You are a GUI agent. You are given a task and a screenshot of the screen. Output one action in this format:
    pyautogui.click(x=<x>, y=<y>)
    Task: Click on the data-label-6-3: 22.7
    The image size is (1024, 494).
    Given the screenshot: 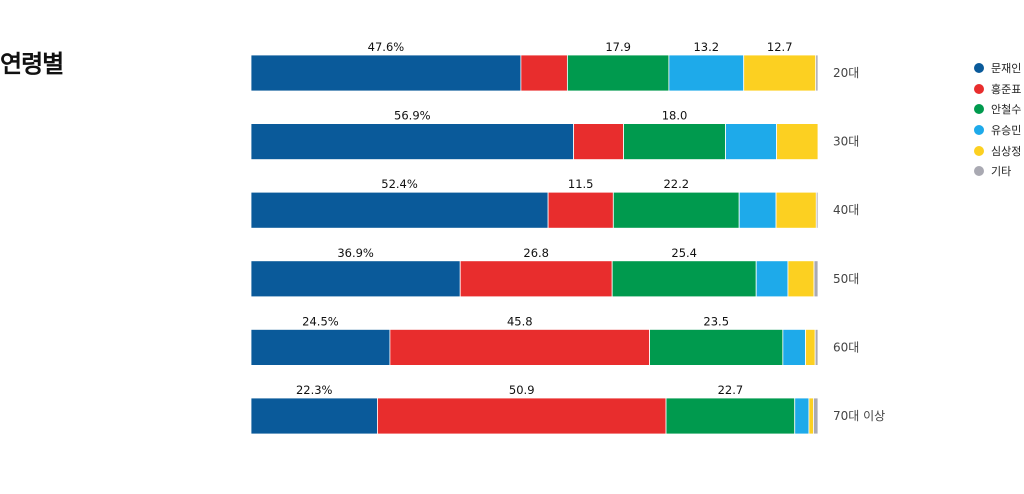 What is the action you would take?
    pyautogui.click(x=731, y=390)
    